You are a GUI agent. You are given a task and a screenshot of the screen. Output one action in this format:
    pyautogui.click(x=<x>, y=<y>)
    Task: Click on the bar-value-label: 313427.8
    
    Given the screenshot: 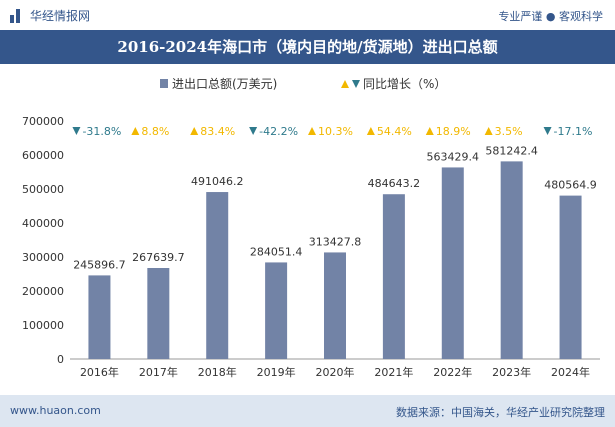 What is the action you would take?
    pyautogui.click(x=335, y=241)
    